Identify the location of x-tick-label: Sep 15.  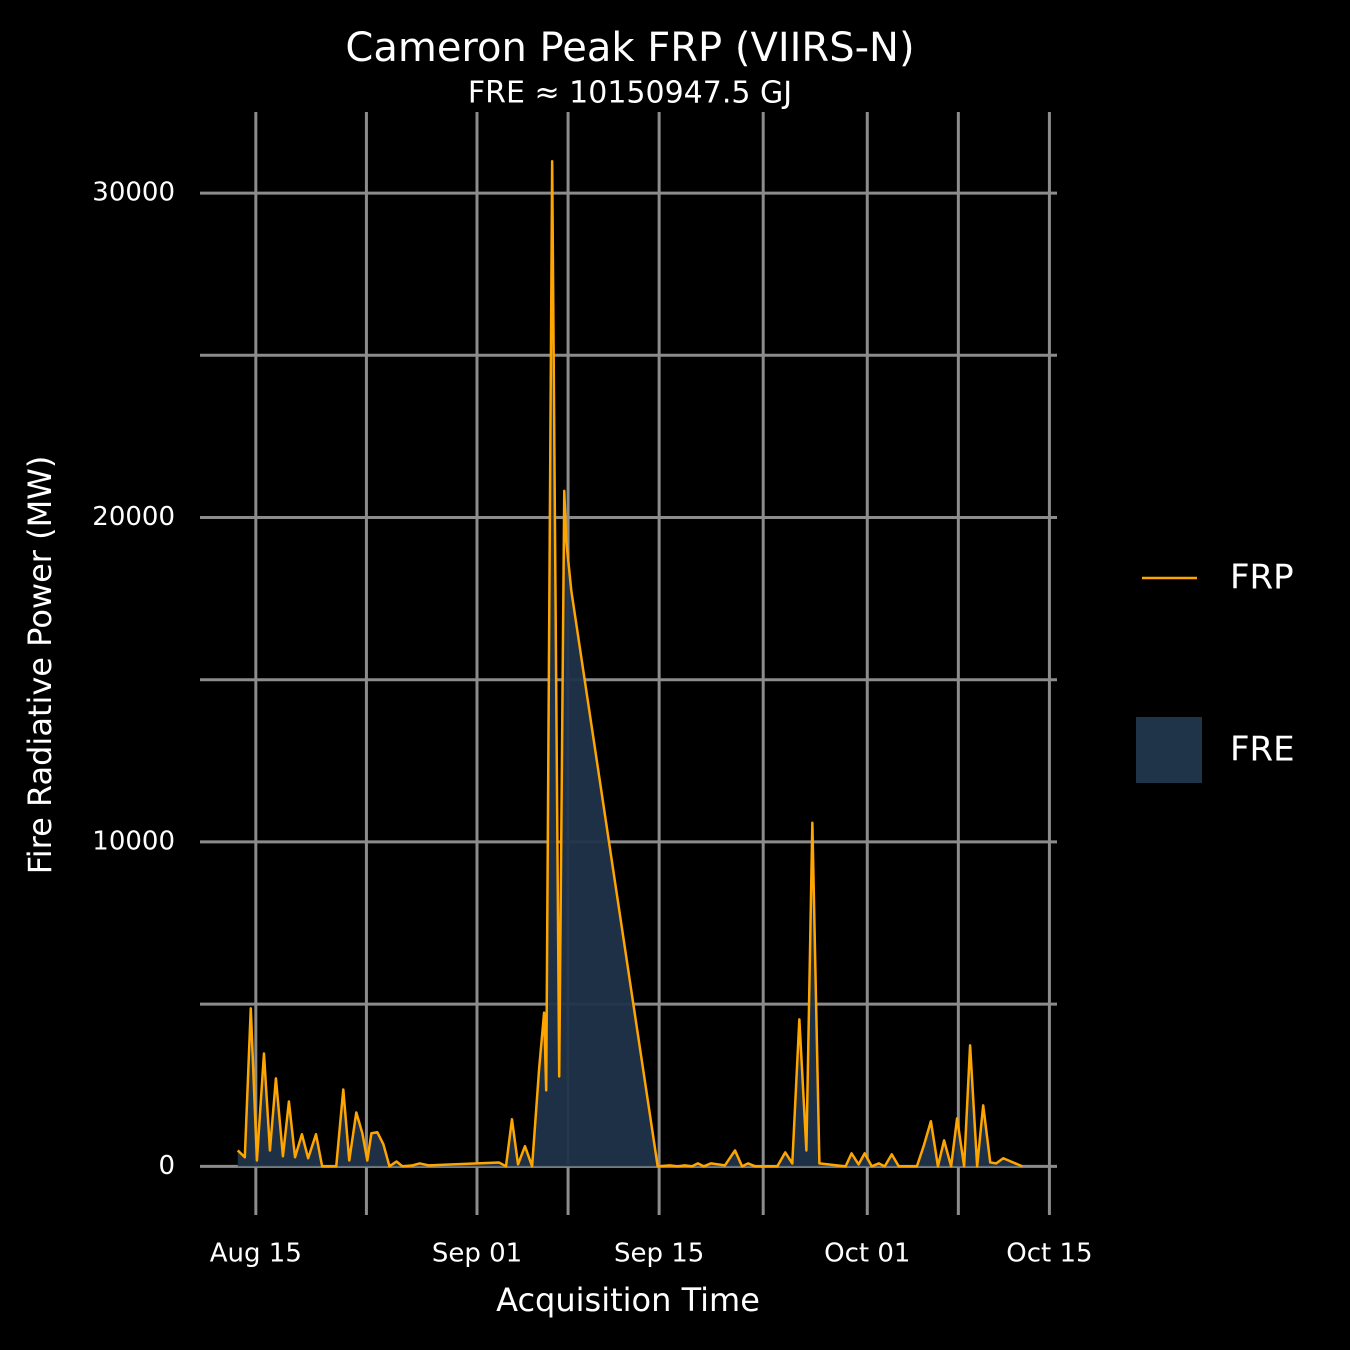
(659, 1254).